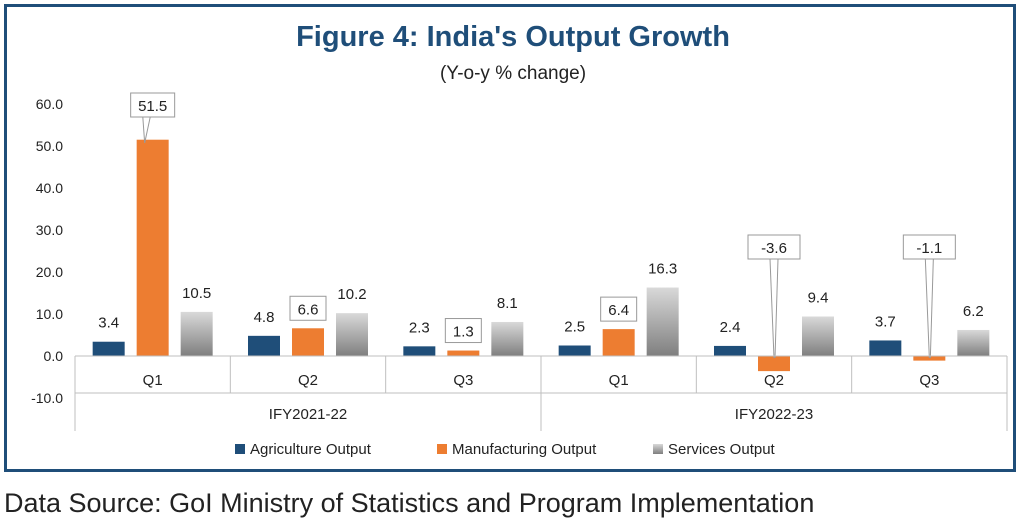 The width and height of the screenshot is (1024, 524). Describe the element at coordinates (774, 414) in the screenshot. I see `x-group-label: IFY2022-23` at that location.